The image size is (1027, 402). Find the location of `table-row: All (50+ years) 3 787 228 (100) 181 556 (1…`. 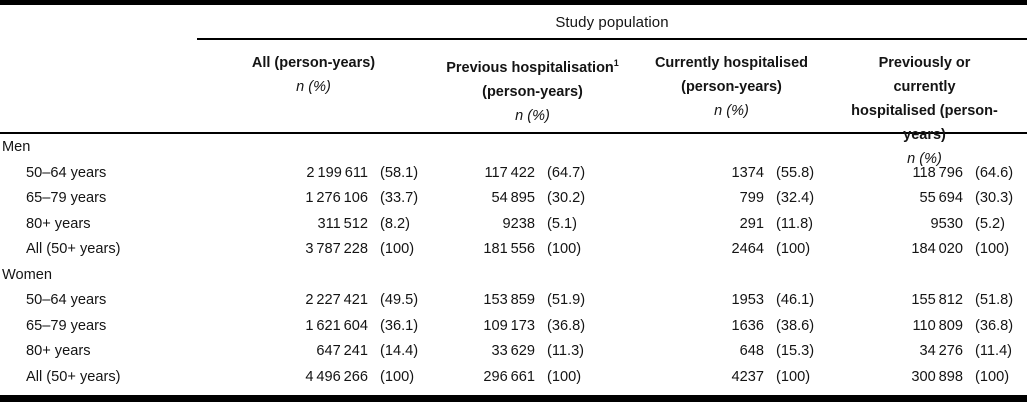

table-row: All (50+ years) 3 787 228 (100) 181 556 (1… is located at coordinates (513, 250).